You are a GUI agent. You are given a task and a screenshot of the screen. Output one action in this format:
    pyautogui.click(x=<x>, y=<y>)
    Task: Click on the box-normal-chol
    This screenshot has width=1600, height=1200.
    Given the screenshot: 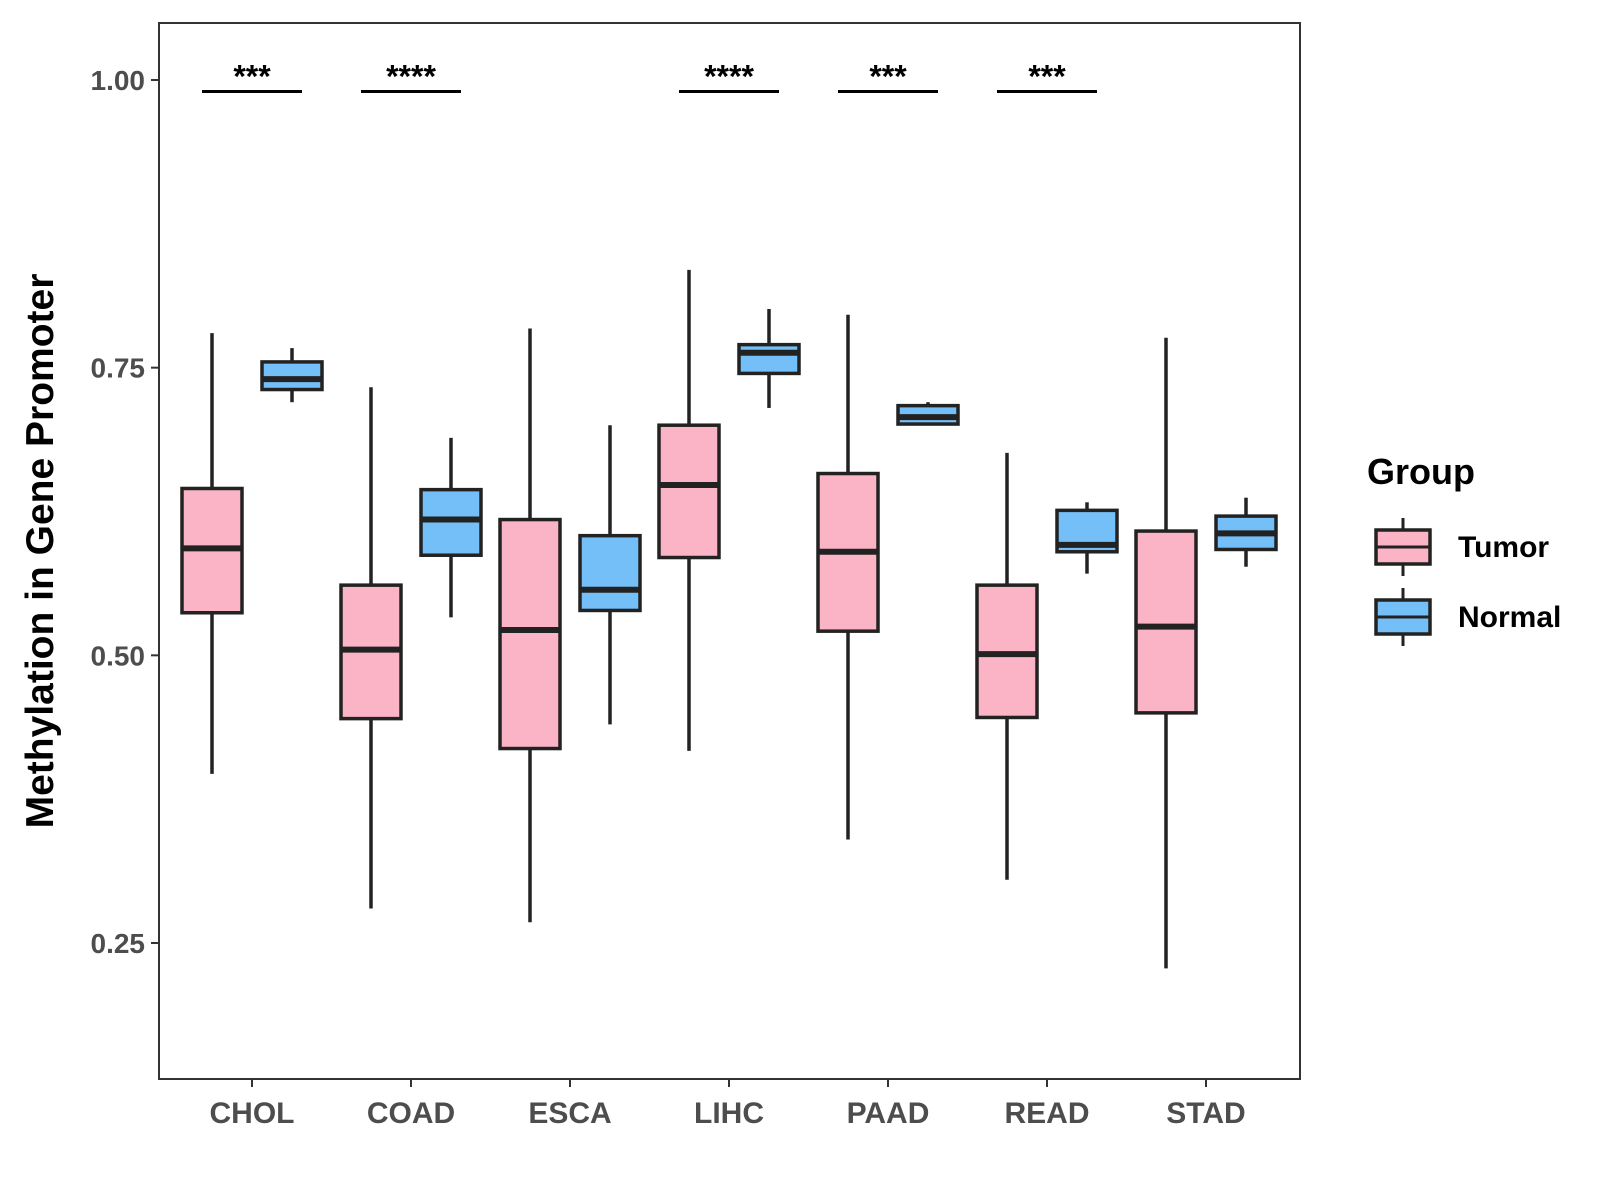 What is the action you would take?
    pyautogui.click(x=292, y=375)
    